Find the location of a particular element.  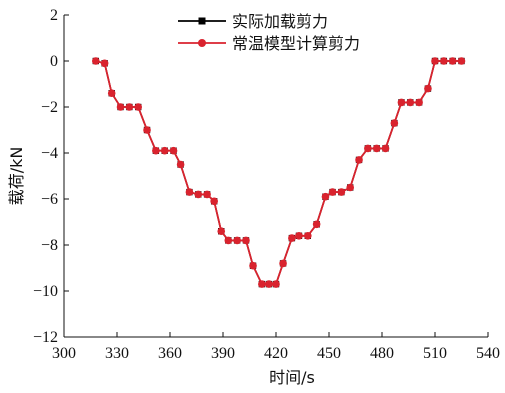

y-tick-label: 0 is located at coordinates (54, 61).